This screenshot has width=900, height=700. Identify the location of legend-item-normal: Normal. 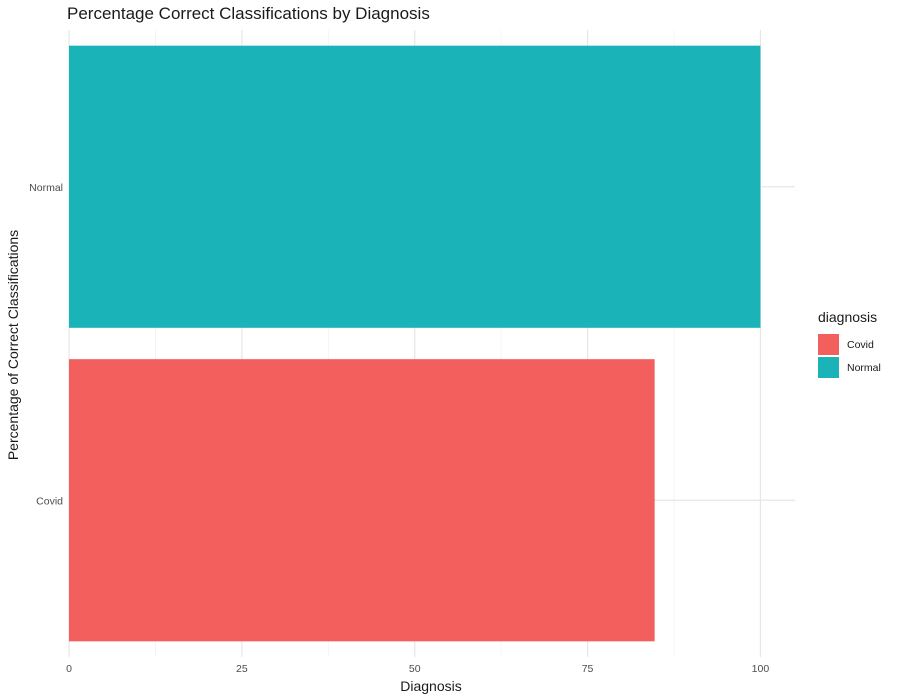
(849, 367).